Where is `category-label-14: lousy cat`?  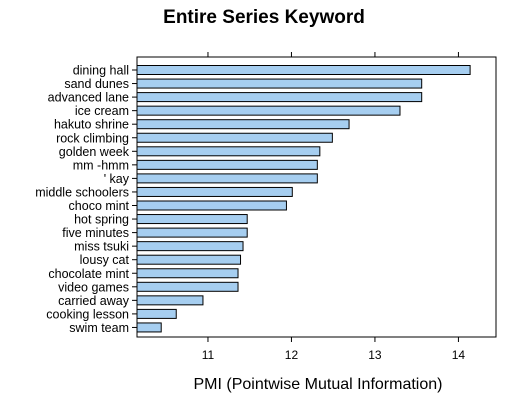
category-label-14: lousy cat is located at coordinates (105, 260).